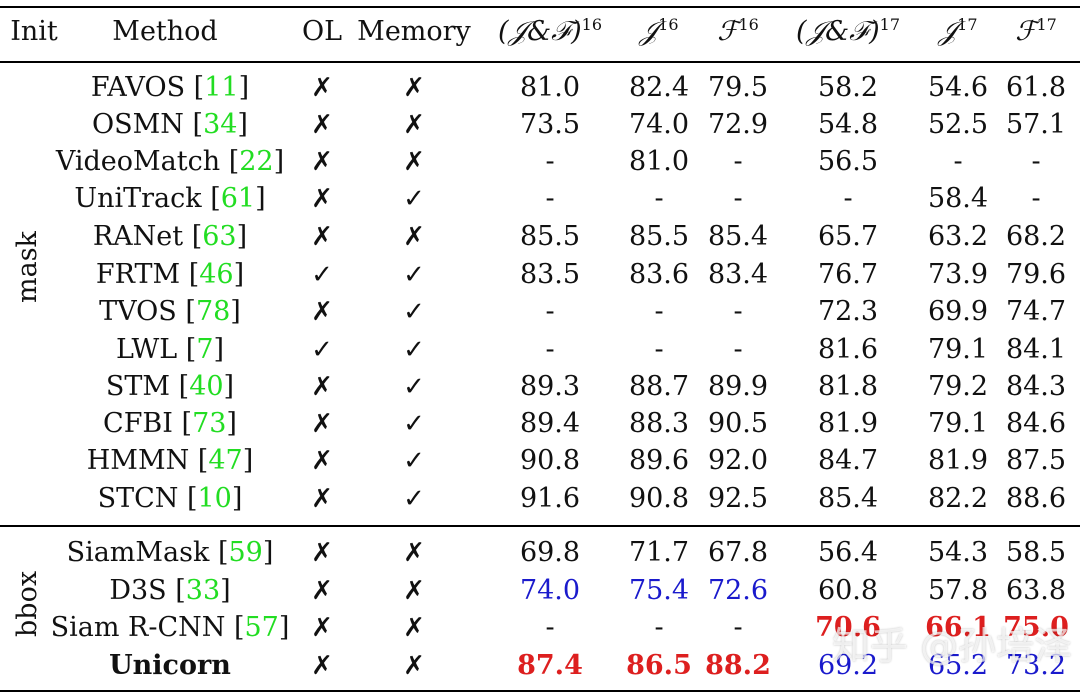 This screenshot has height=700, width=1080. What do you see at coordinates (138, 498) in the screenshot?
I see `method-name: STCN` at bounding box center [138, 498].